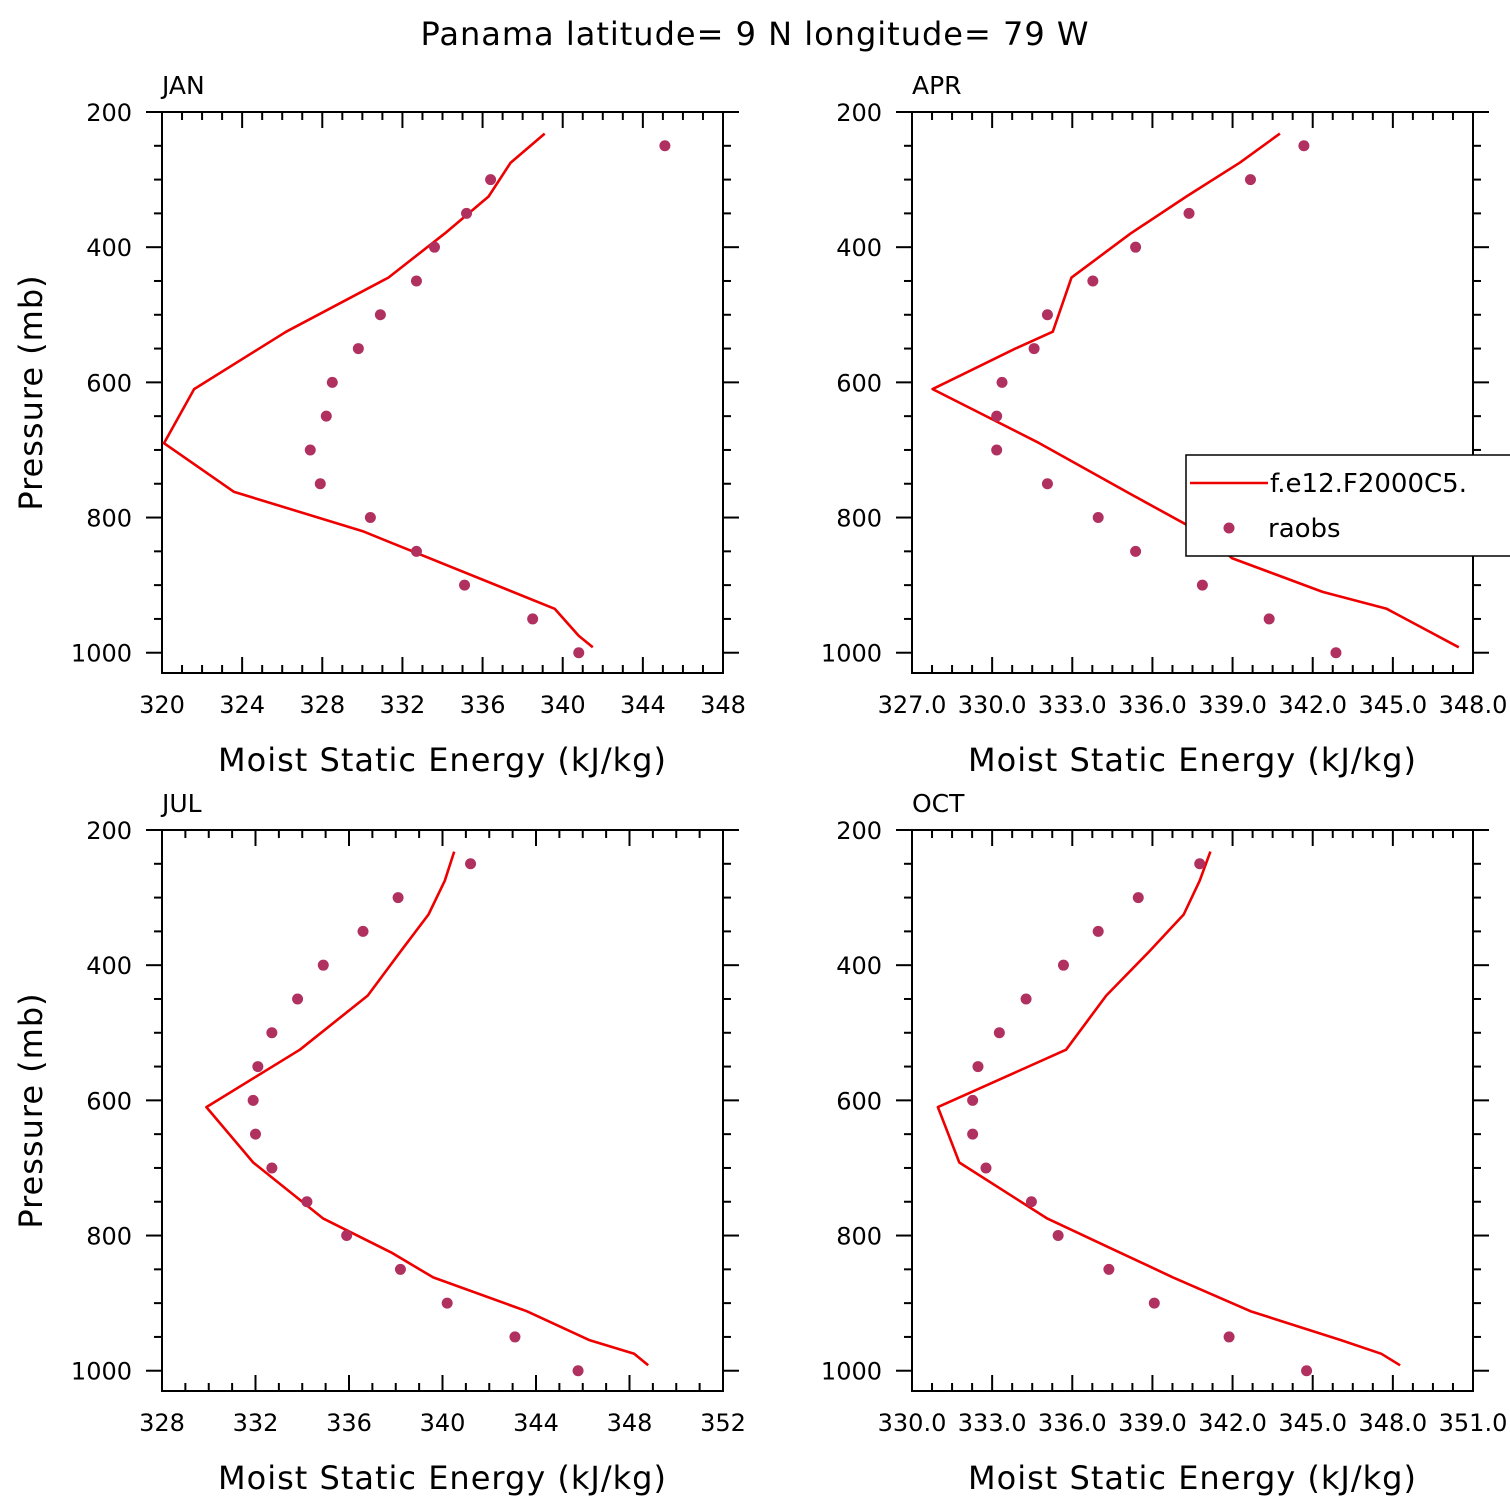 The height and width of the screenshot is (1510, 1510). What do you see at coordinates (483, 705) in the screenshot?
I see `x-tick-label: 336` at bounding box center [483, 705].